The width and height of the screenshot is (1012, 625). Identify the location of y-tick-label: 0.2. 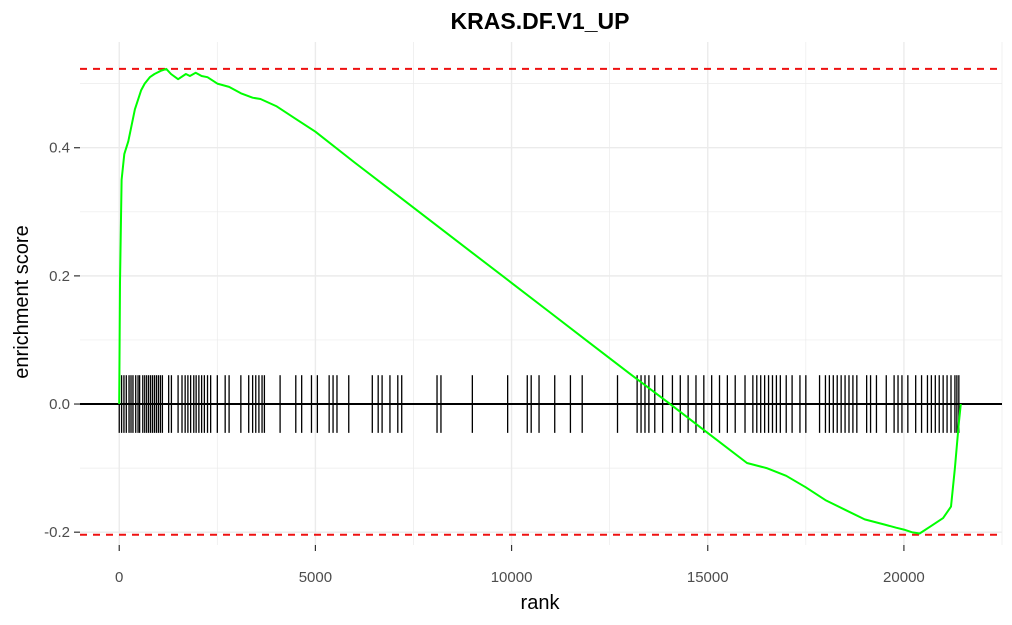
(59, 276).